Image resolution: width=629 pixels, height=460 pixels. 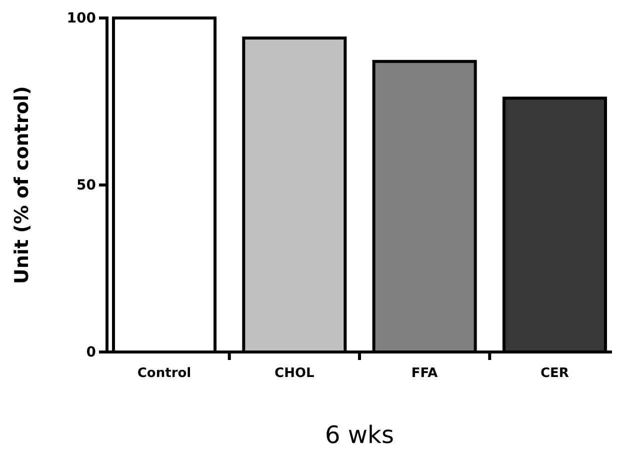 What do you see at coordinates (554, 374) in the screenshot?
I see `x-tick-label: CER` at bounding box center [554, 374].